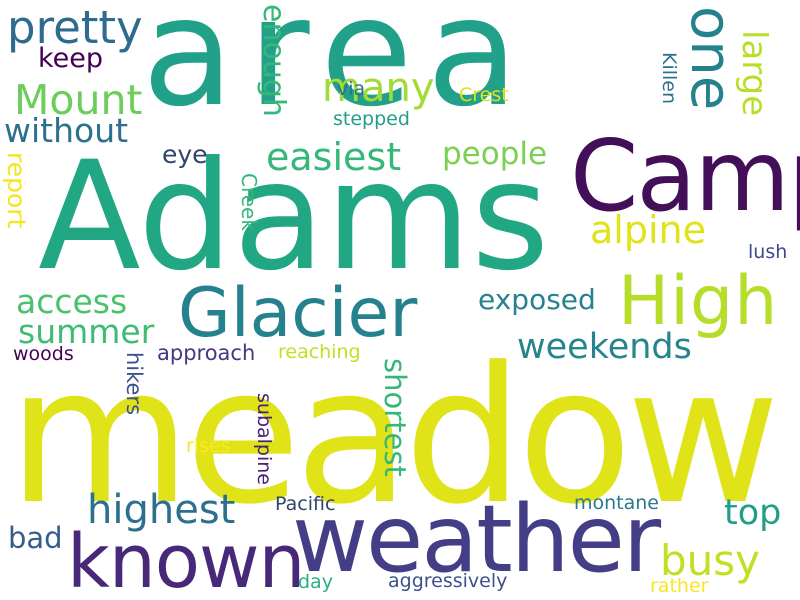 The image size is (800, 600). I want to click on word-crest: Crest, so click(484, 95).